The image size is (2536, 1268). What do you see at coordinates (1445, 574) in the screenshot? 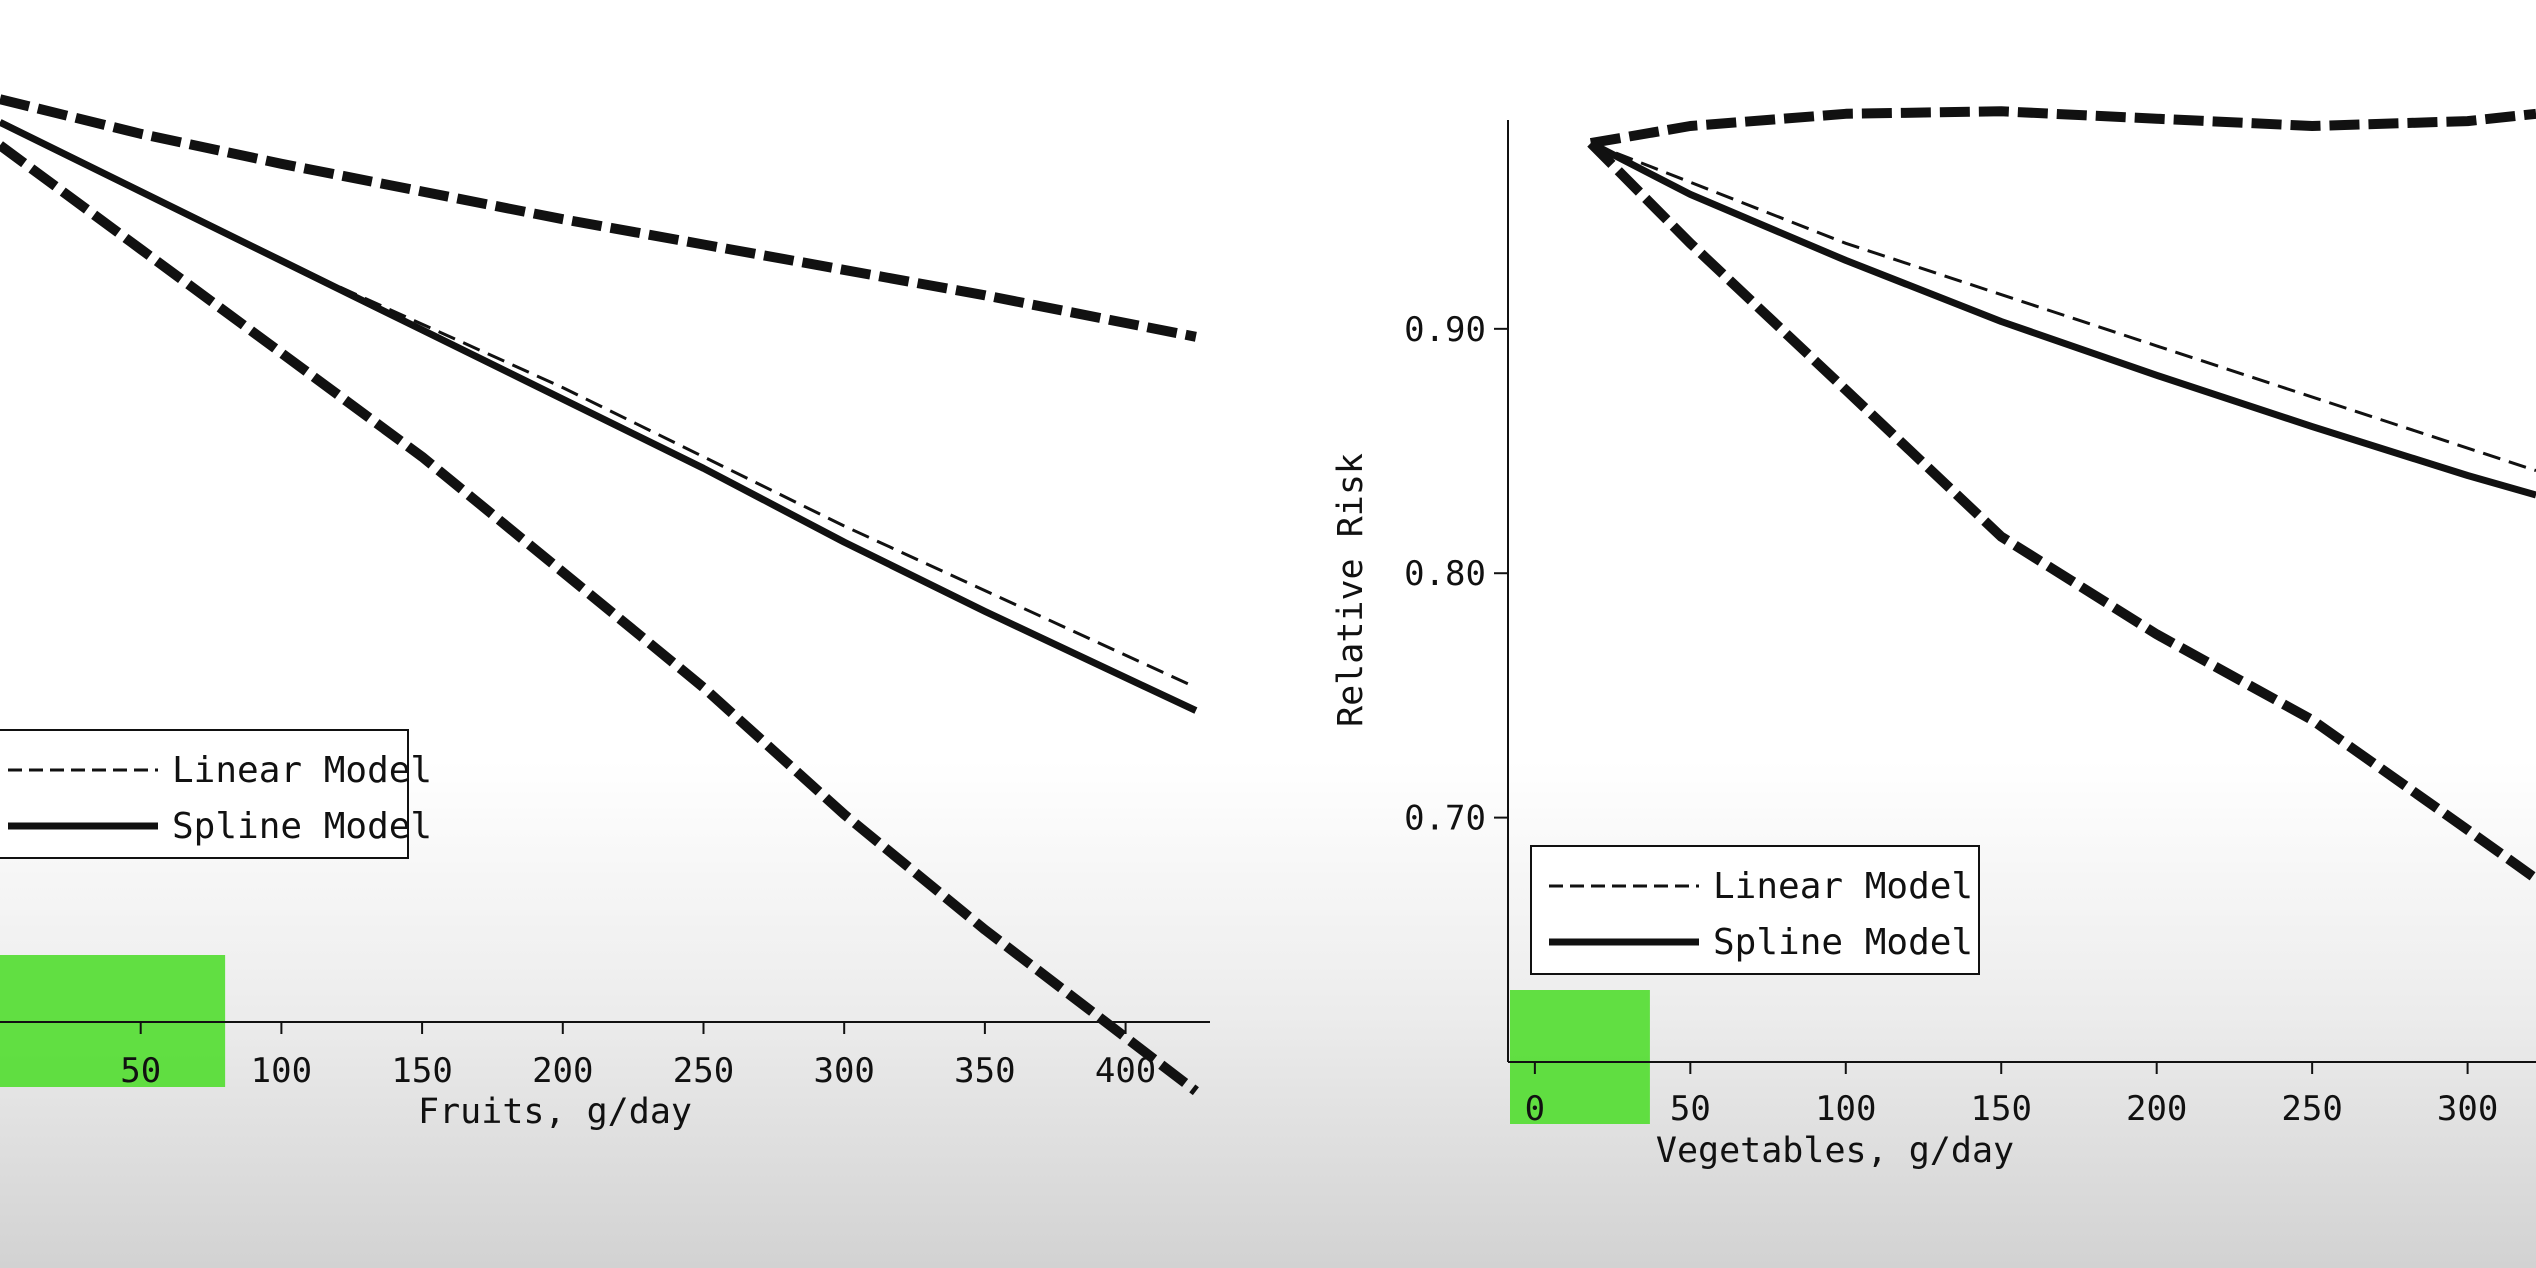
I see `y-tick-label: 0.80` at bounding box center [1445, 574].